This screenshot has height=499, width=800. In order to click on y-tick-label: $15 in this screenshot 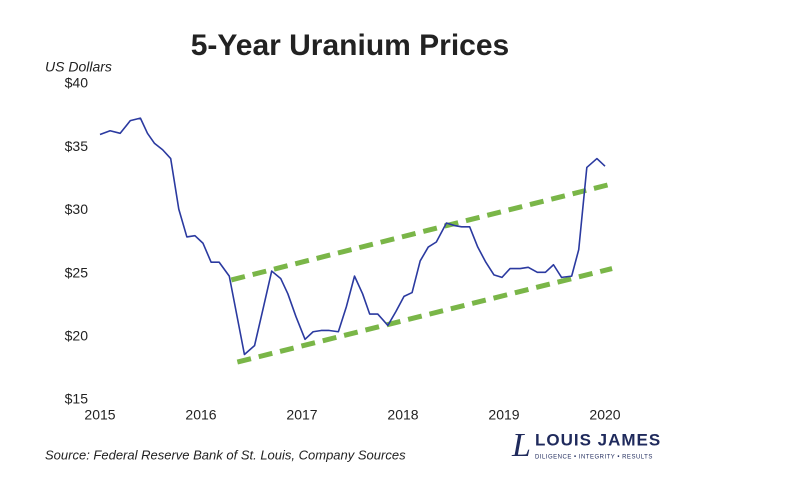, I will do `click(77, 399)`.